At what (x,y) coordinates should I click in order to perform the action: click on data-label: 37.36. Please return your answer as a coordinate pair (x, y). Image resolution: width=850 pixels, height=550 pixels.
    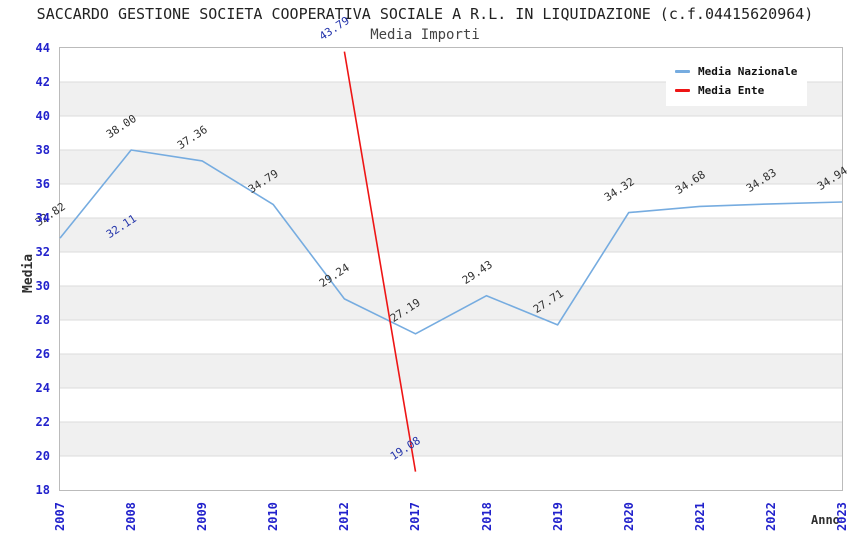
    Looking at the image, I should click on (192, 137).